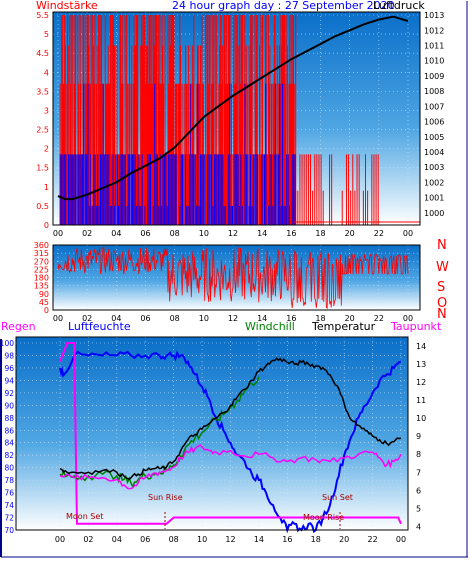 The height and width of the screenshot is (562, 470). Describe the element at coordinates (44, 294) in the screenshot. I see `p2-y-tick: 90` at that location.